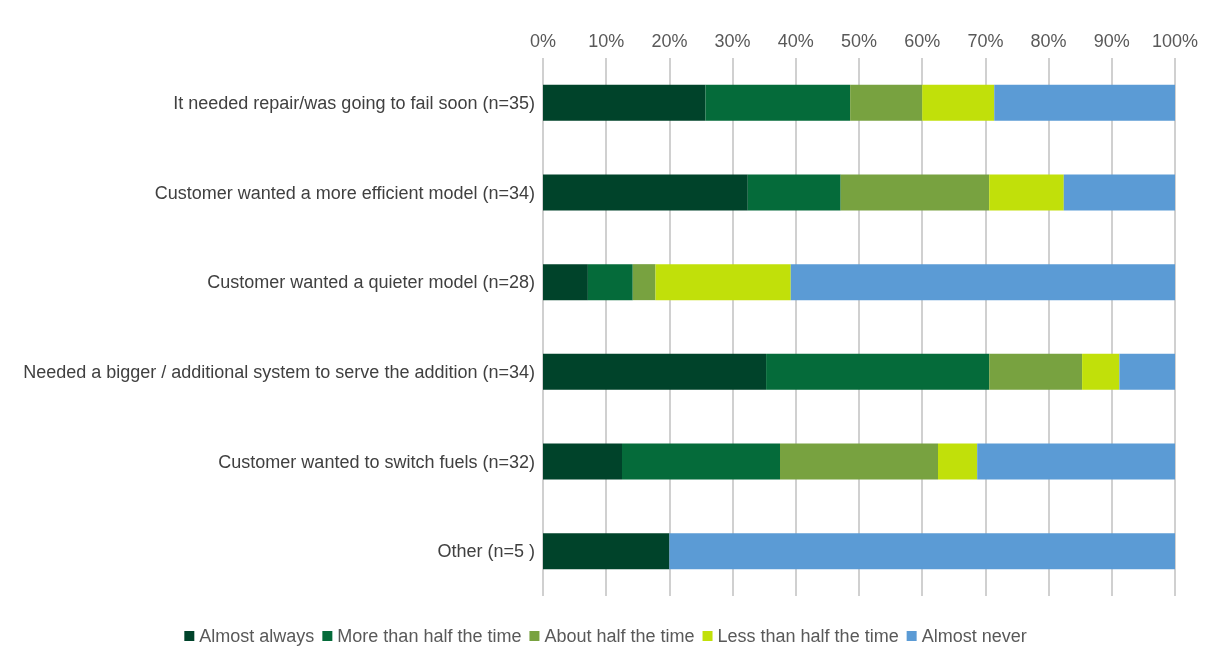 The width and height of the screenshot is (1211, 658). I want to click on legend-label: More than half the time, so click(429, 636).